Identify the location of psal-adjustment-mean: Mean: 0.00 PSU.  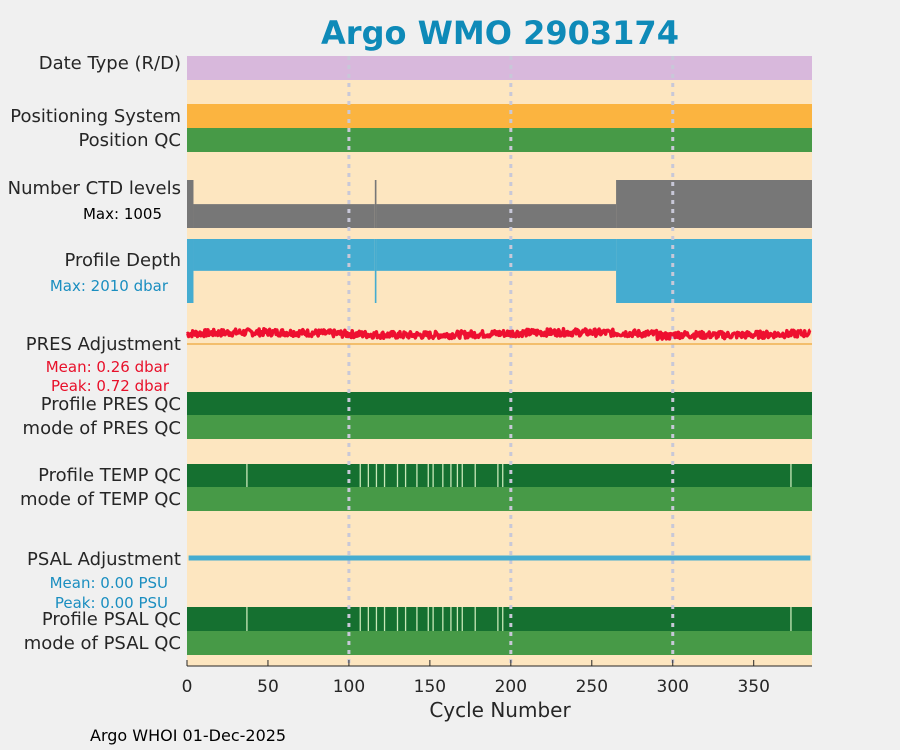
(109, 583).